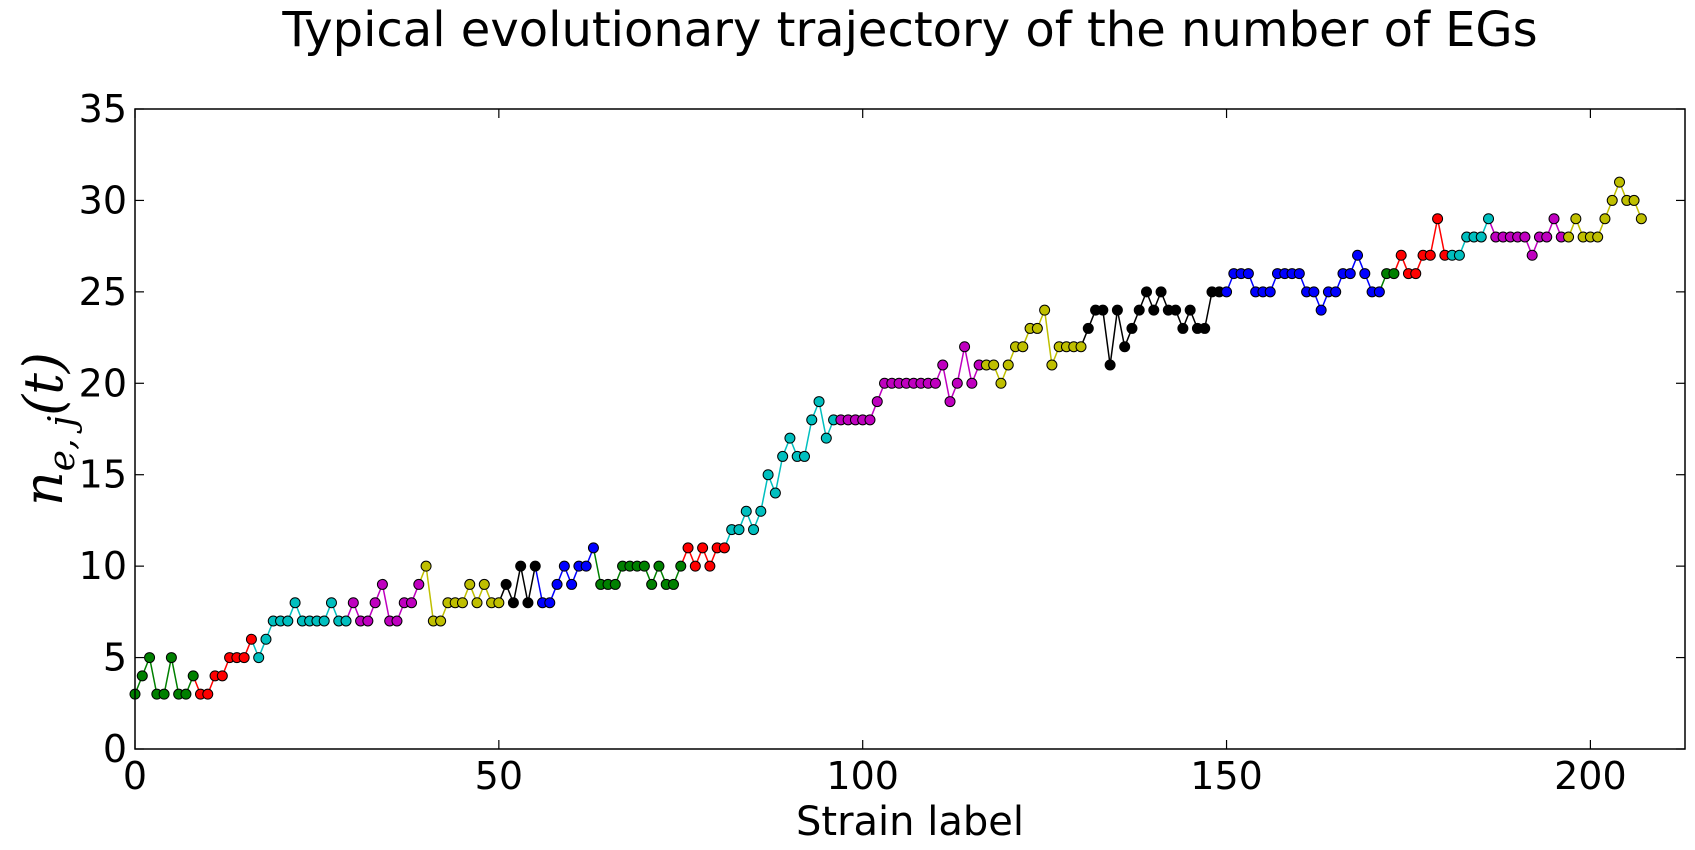 The height and width of the screenshot is (850, 1695). Describe the element at coordinates (43, 488) in the screenshot. I see `y-axis-label-symbol: n` at that location.